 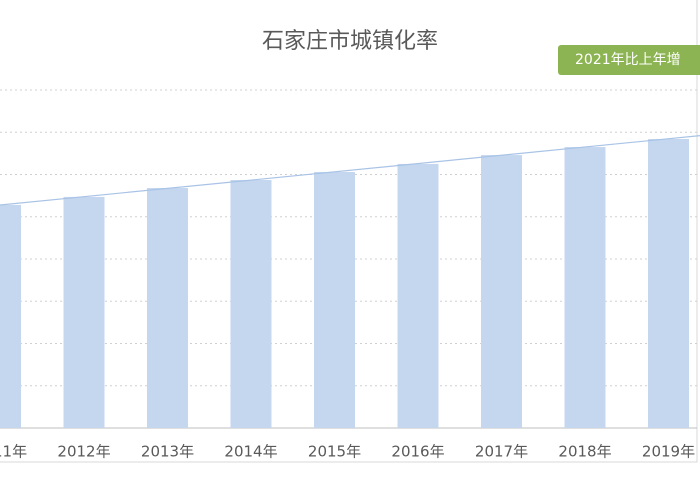 What do you see at coordinates (668, 452) in the screenshot?
I see `x-tick-label: 2019年` at bounding box center [668, 452].